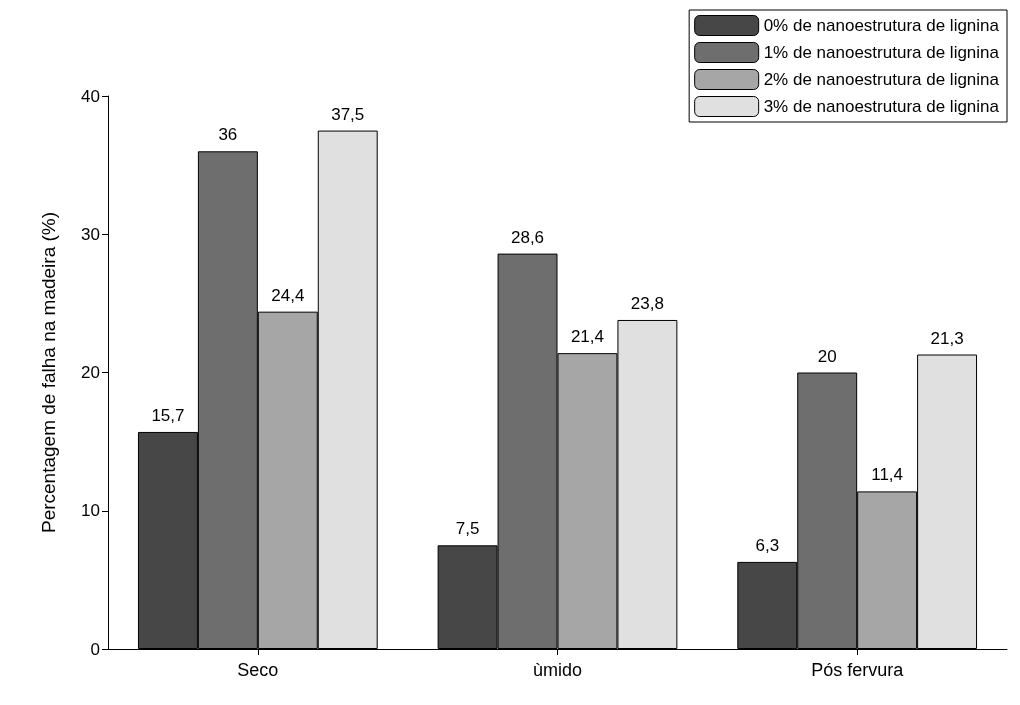  I want to click on x-tick-label: Seco, so click(258, 670).